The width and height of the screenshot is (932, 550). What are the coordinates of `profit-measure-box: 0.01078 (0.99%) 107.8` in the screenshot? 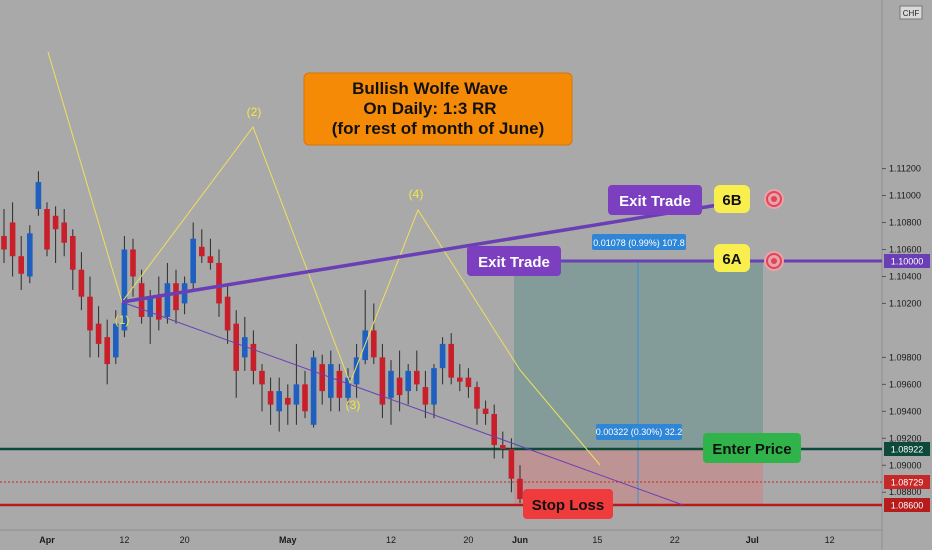 It's located at (639, 242).